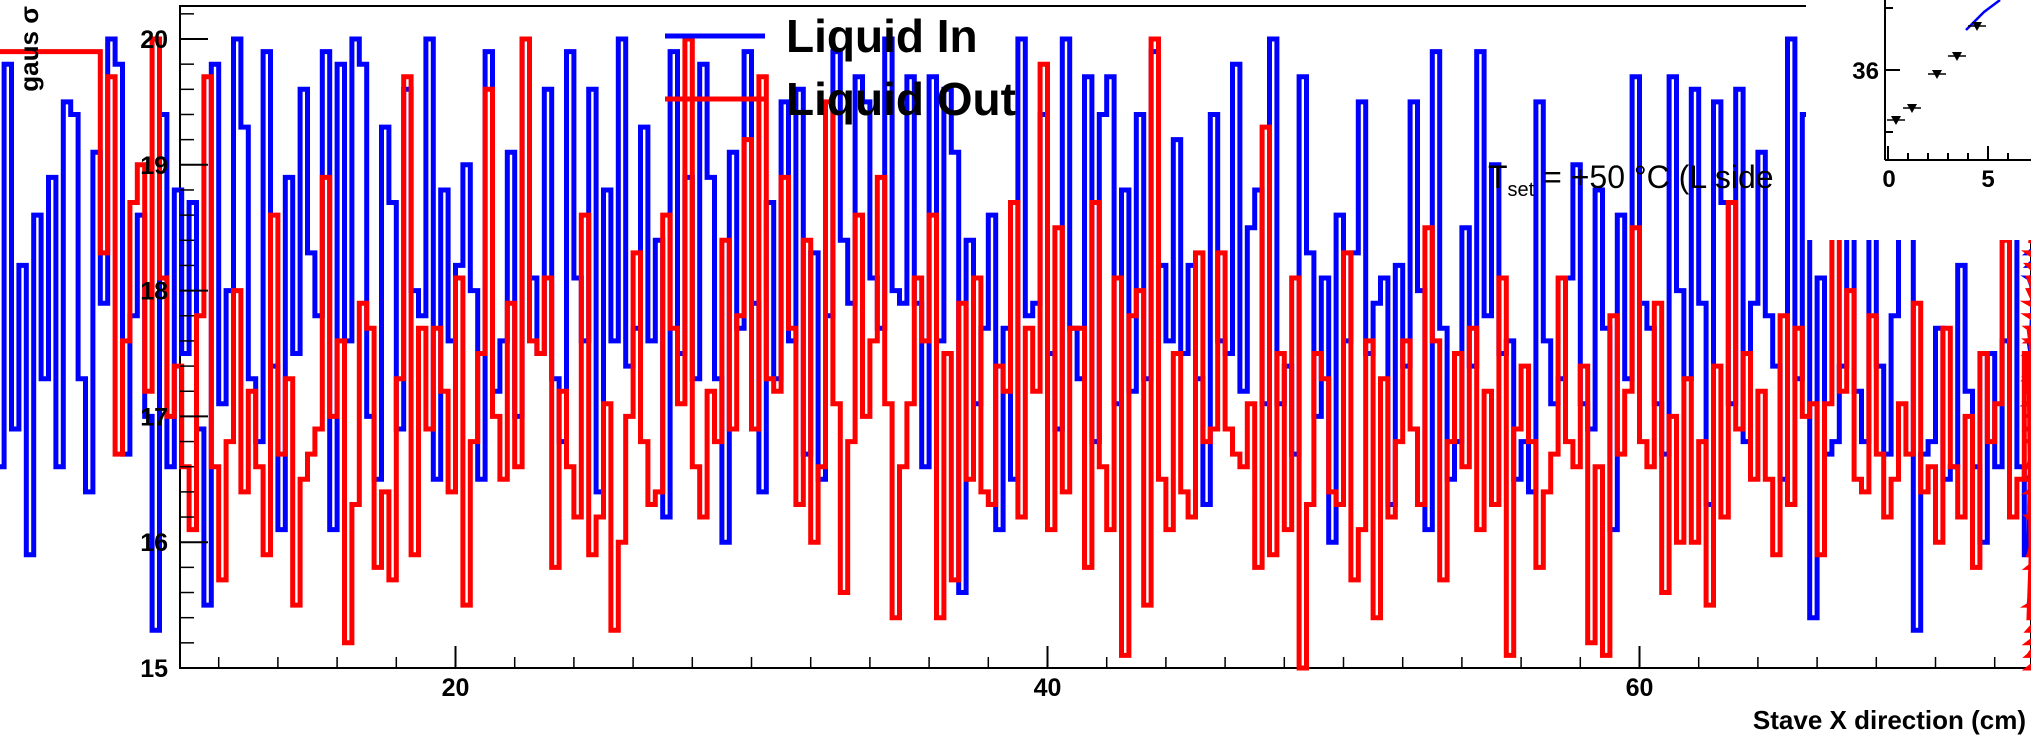  What do you see at coordinates (1936, 73) in the screenshot?
I see `inset-data-markers` at bounding box center [1936, 73].